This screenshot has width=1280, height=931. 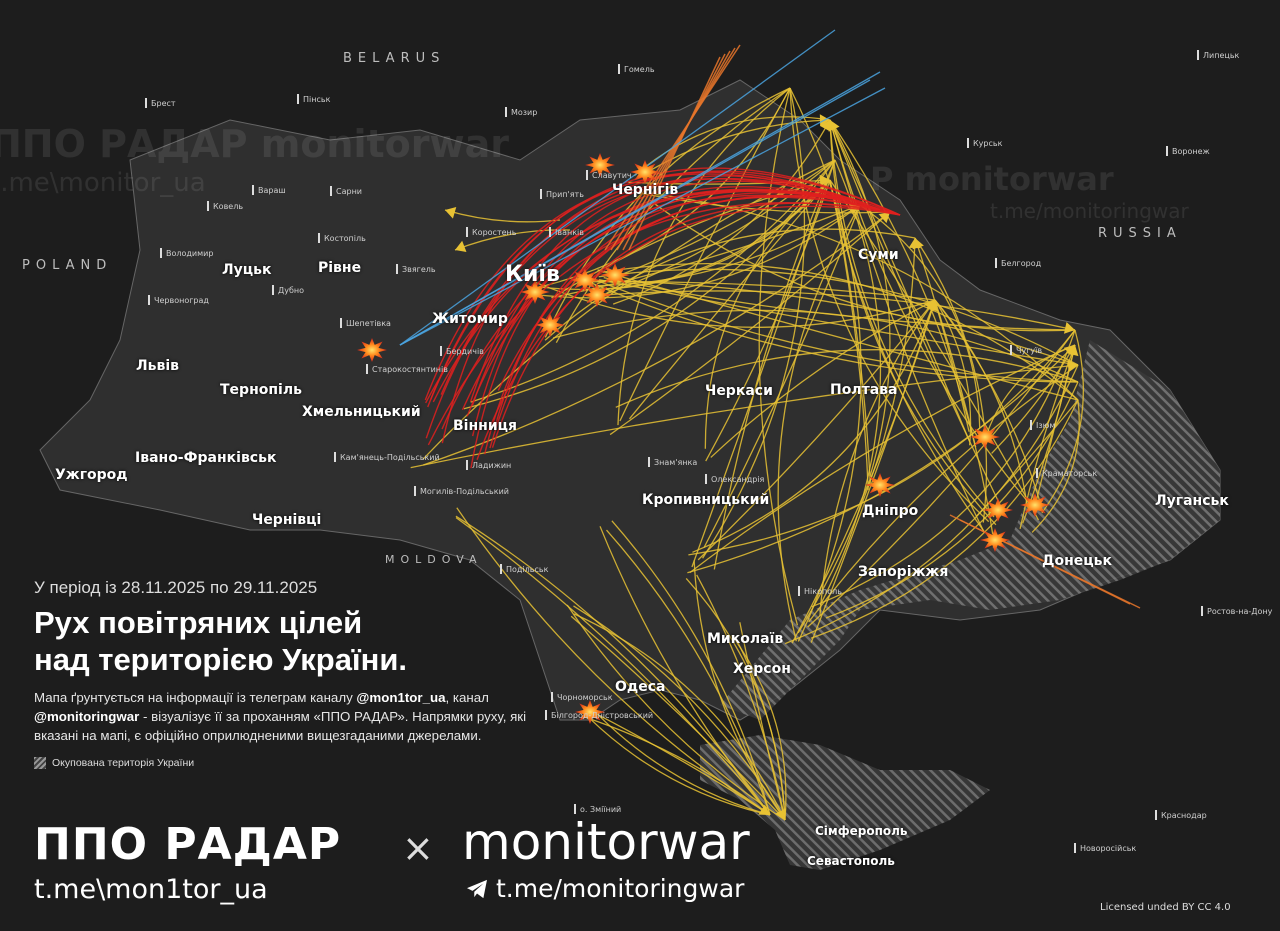 I want to click on town-label: Костопіль, so click(x=342, y=239).